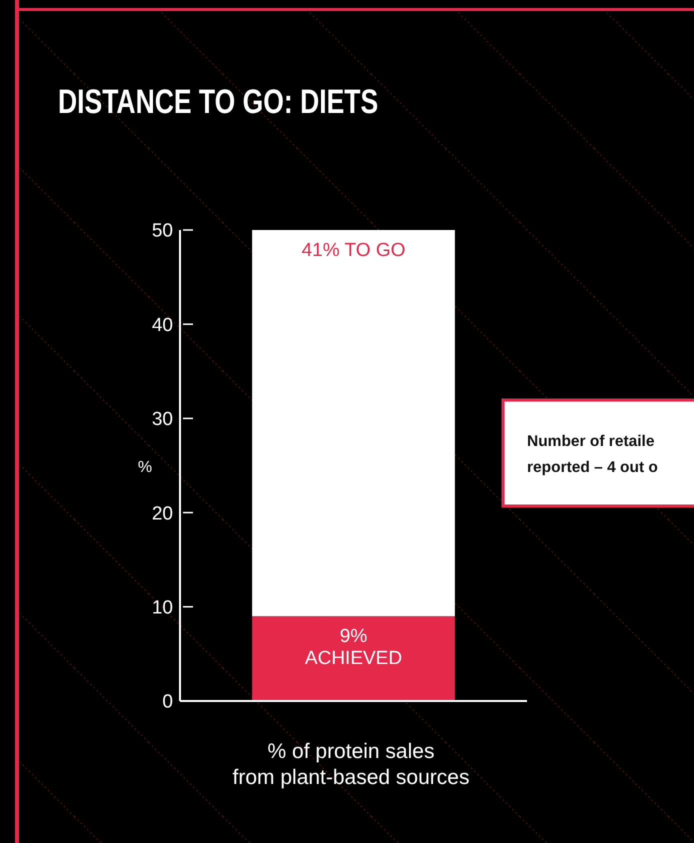 The image size is (694, 843). What do you see at coordinates (354, 250) in the screenshot?
I see `data-label: 41% TO GO` at bounding box center [354, 250].